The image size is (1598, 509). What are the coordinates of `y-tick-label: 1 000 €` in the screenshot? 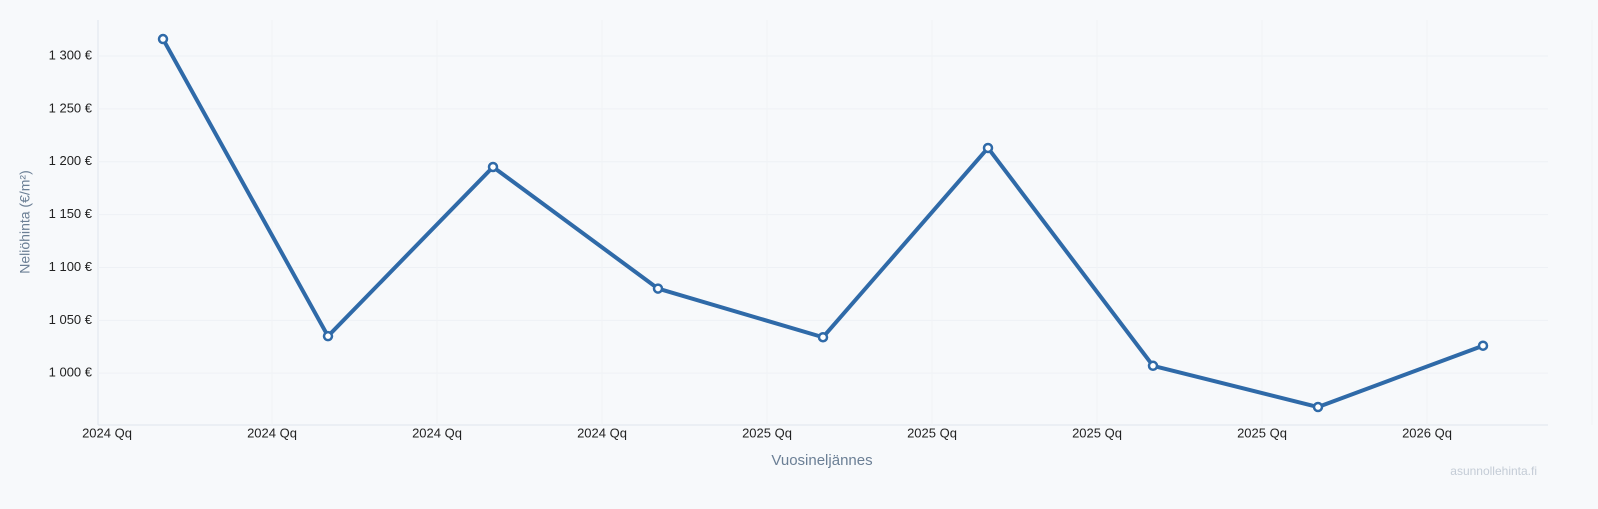 It's located at (71, 372).